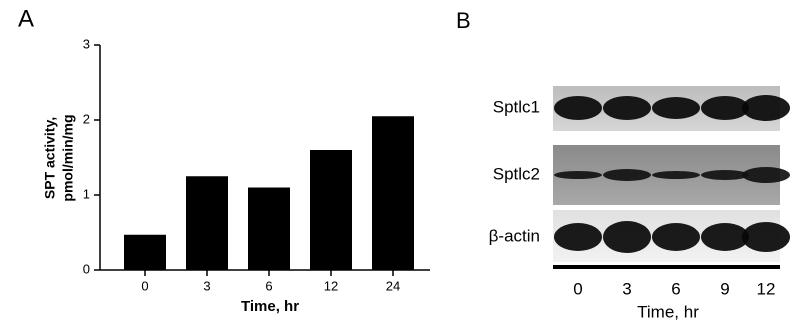 This screenshot has height=328, width=801. What do you see at coordinates (26, 18) in the screenshot?
I see `panel-label: A` at bounding box center [26, 18].